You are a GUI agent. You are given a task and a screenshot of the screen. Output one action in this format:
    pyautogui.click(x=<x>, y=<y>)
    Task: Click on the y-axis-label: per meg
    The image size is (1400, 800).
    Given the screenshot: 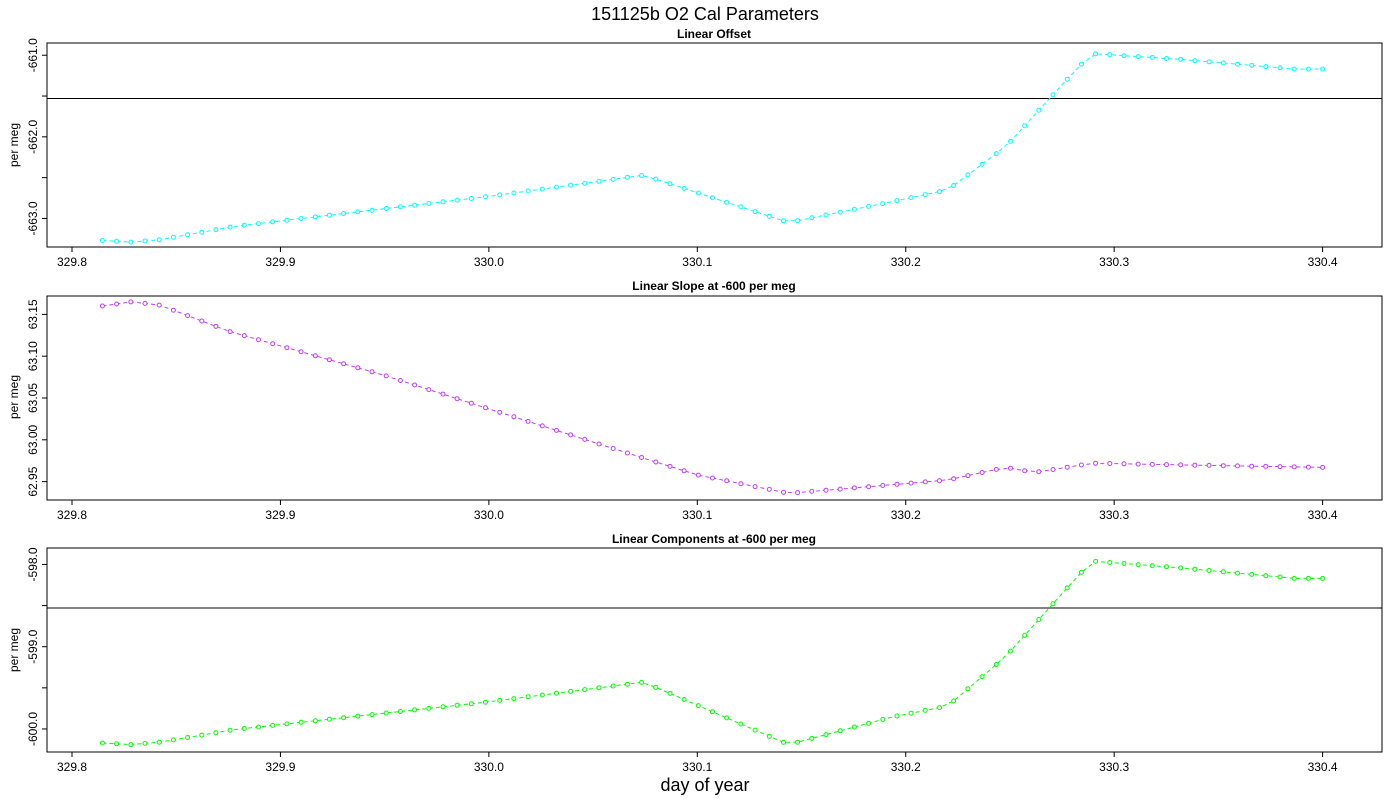 What is the action you would take?
    pyautogui.click(x=14, y=650)
    